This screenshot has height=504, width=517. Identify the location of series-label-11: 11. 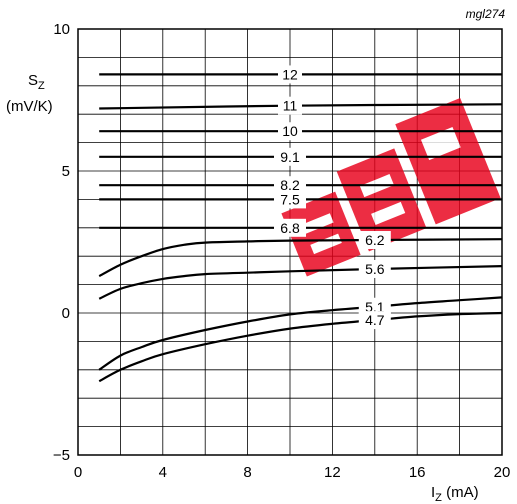
(290, 106).